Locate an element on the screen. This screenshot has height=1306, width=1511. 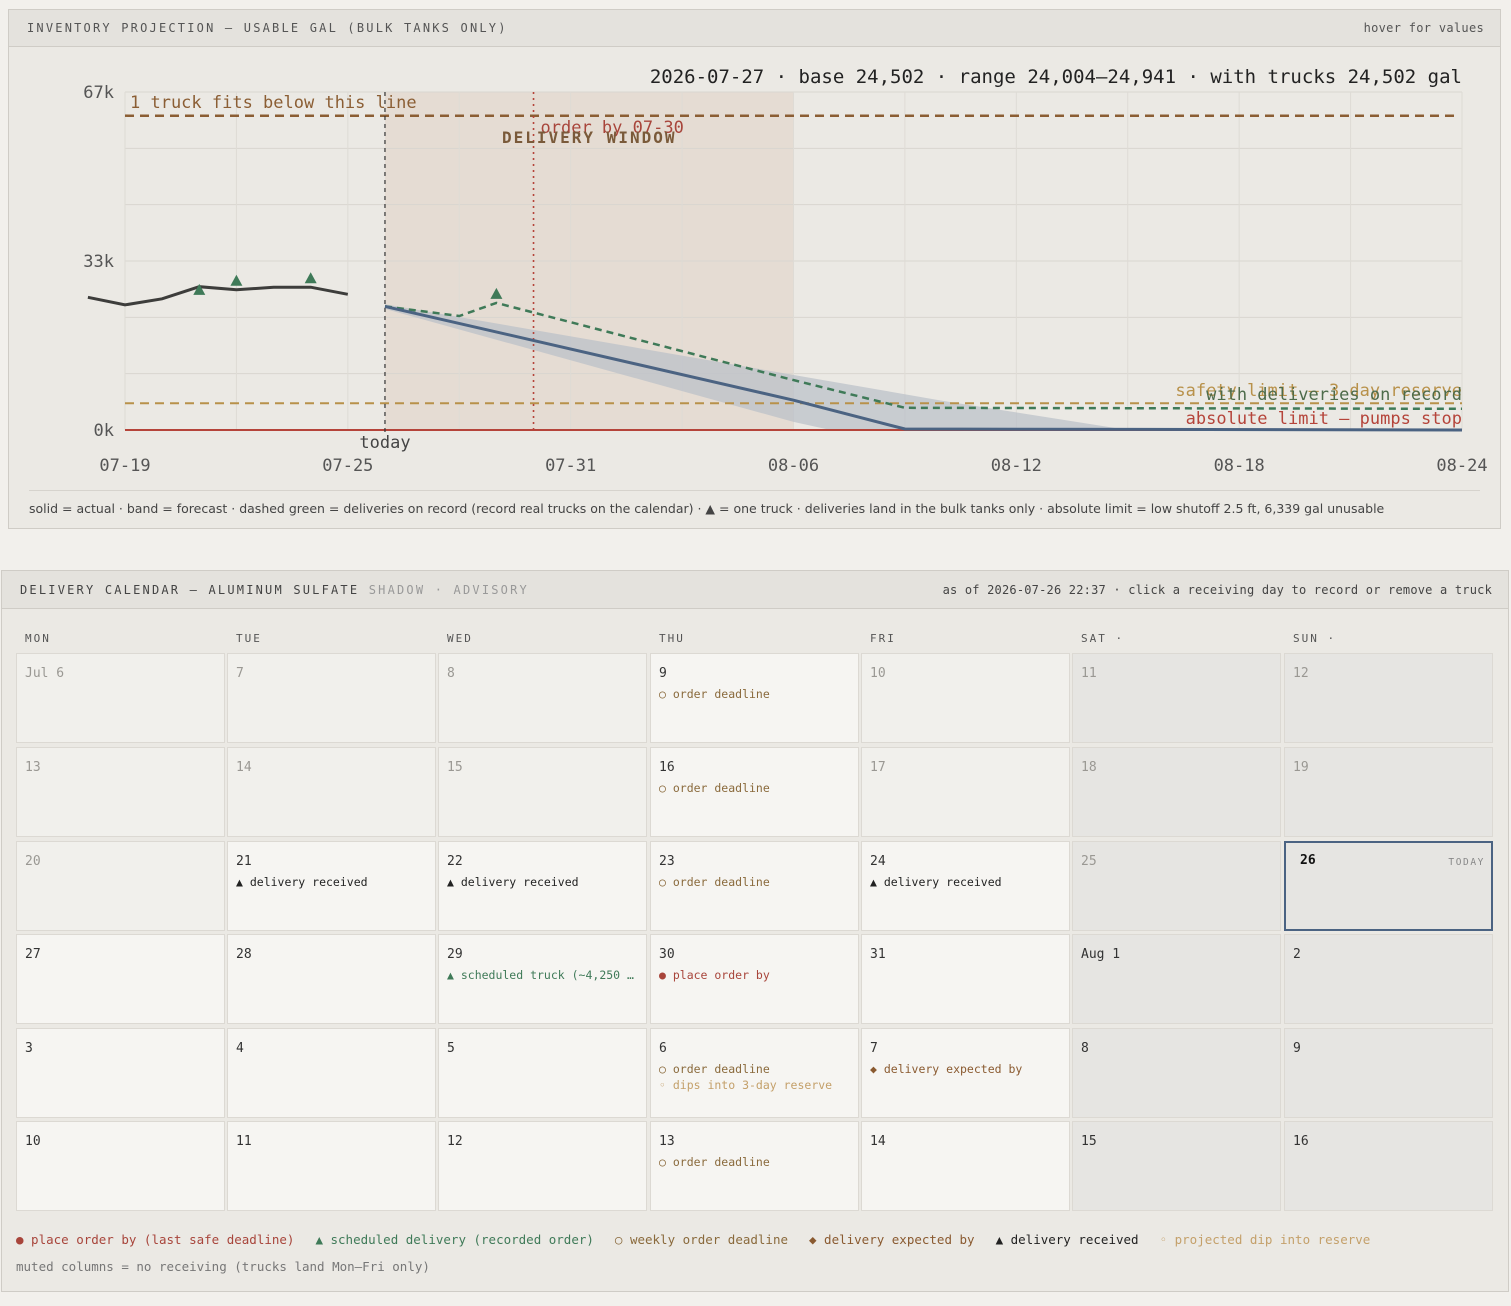
calendar-day: 23 ○ order deadline is located at coordinates (754, 886).